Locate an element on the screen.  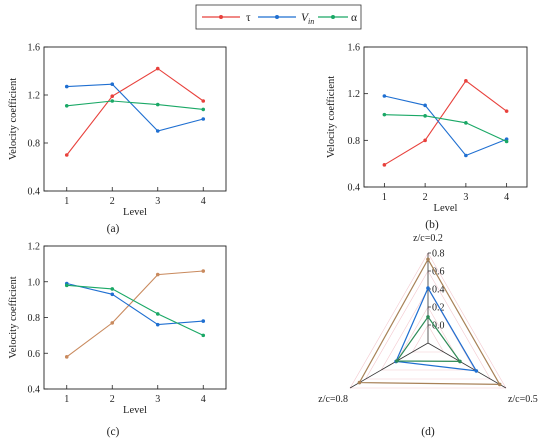
legend-vin-sub: in is located at coordinates (311, 21).